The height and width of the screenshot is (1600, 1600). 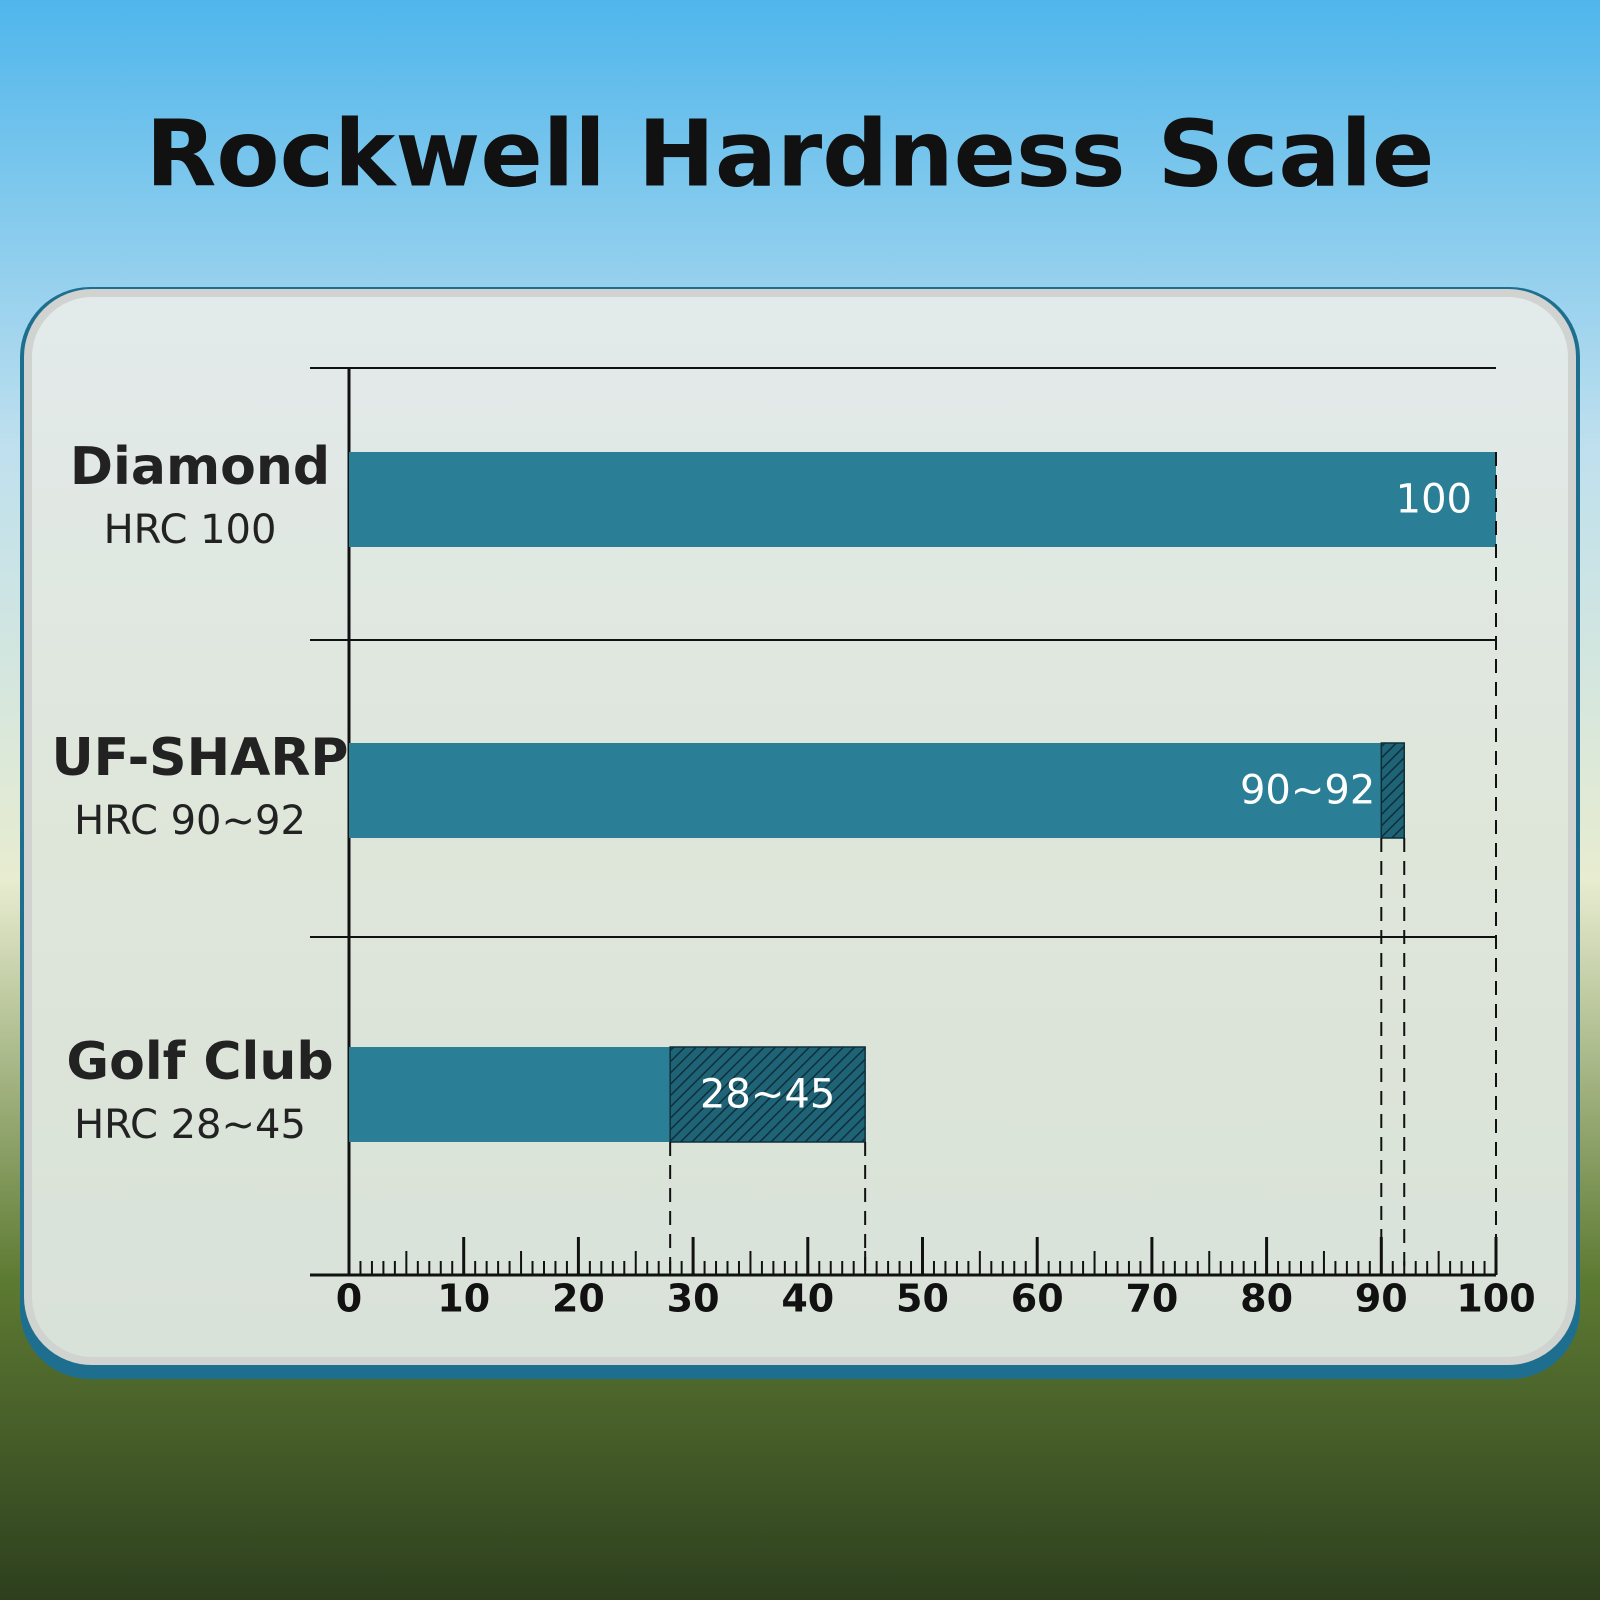 I want to click on x-tick-label: 0, so click(x=349, y=1299).